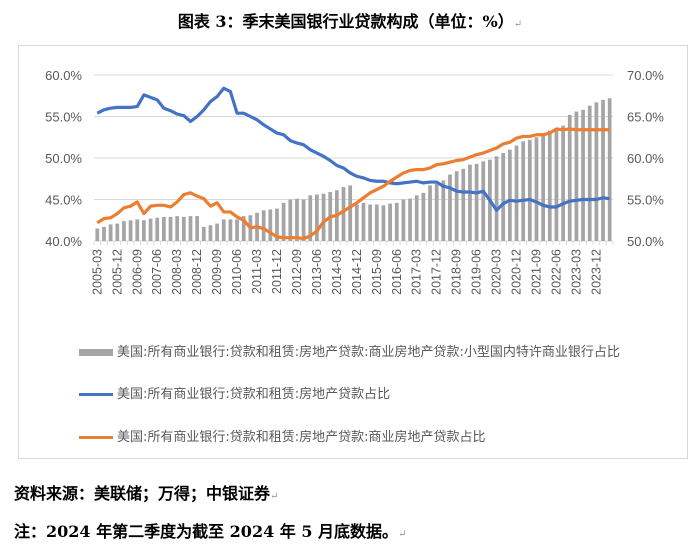  I want to click on x-axis-tick-label: 2023-12, so click(596, 272).